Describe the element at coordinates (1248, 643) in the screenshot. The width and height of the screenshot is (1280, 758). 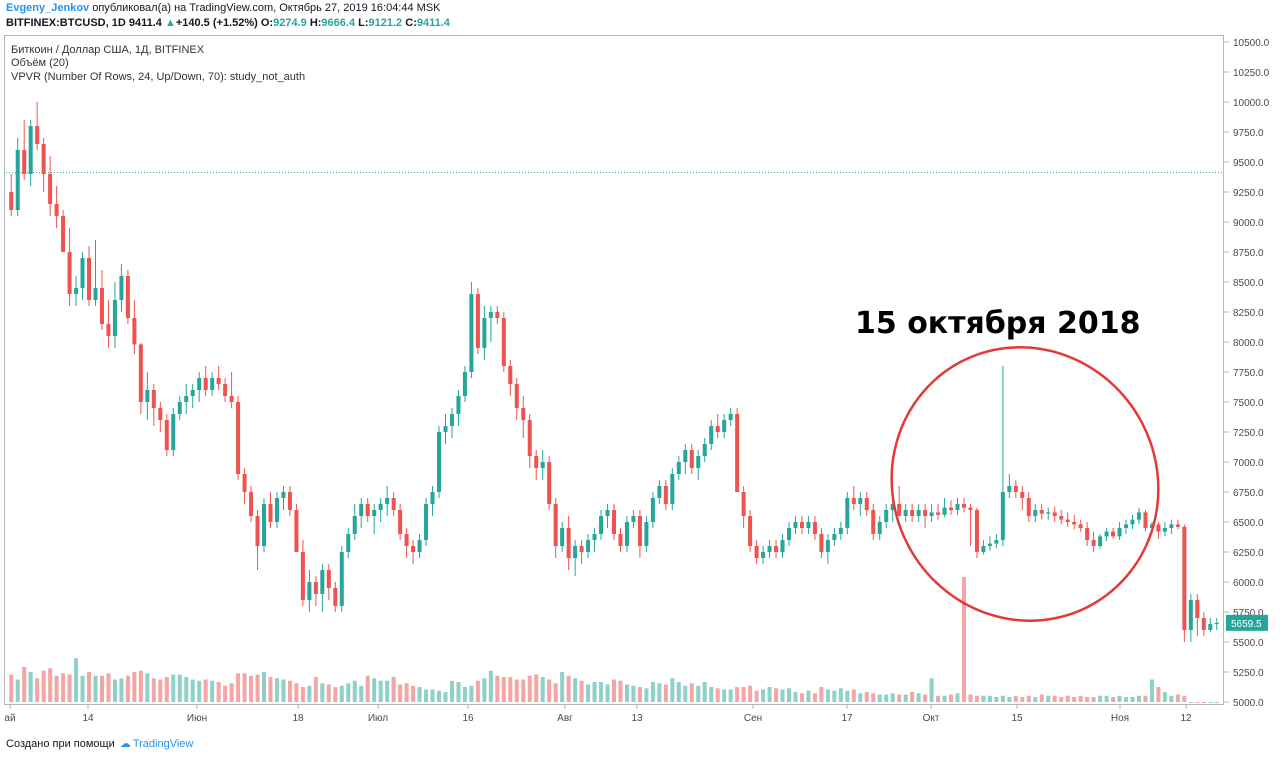
I see `y-tick-label: 5500.0` at that location.